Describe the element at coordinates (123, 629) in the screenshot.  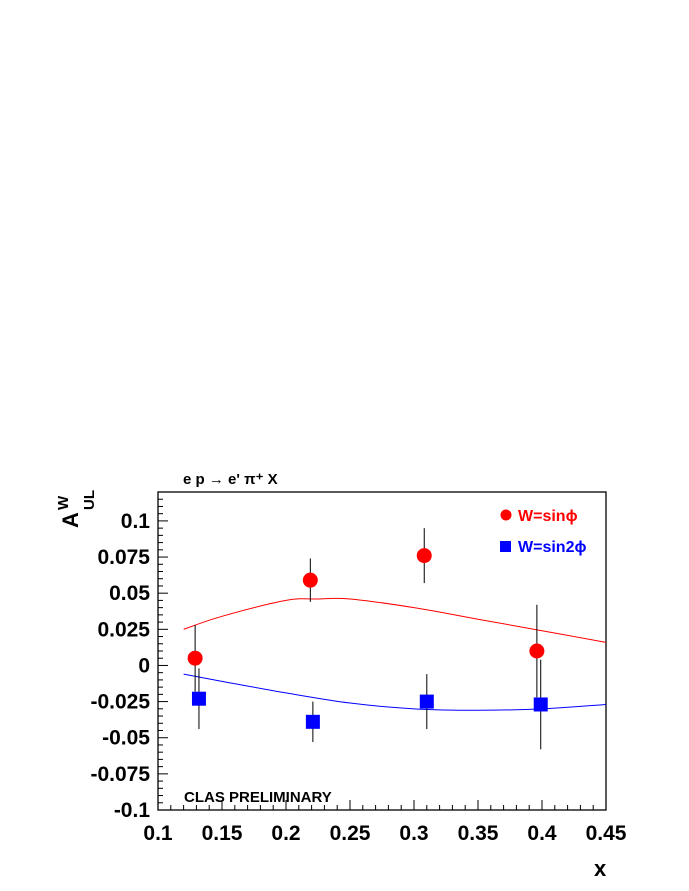
I see `y-tick-label: 0.025` at that location.